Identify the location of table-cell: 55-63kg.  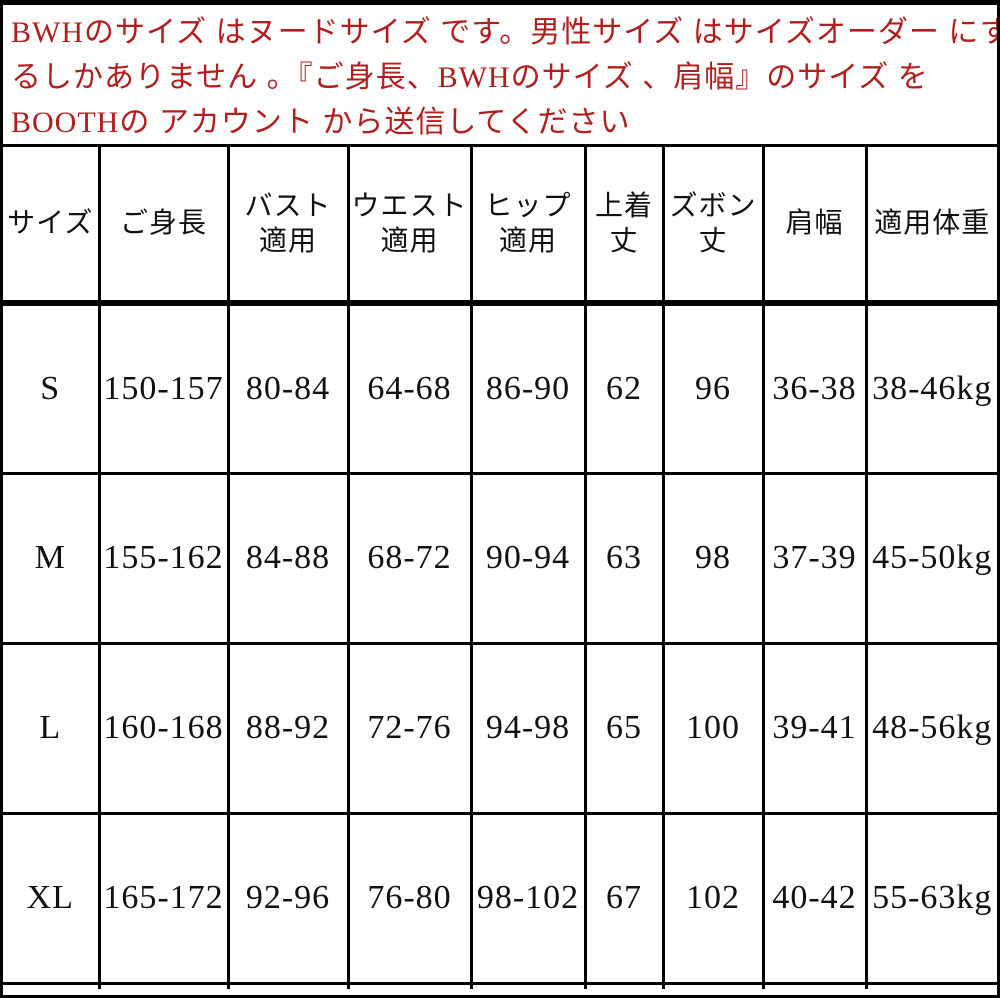
(930, 898).